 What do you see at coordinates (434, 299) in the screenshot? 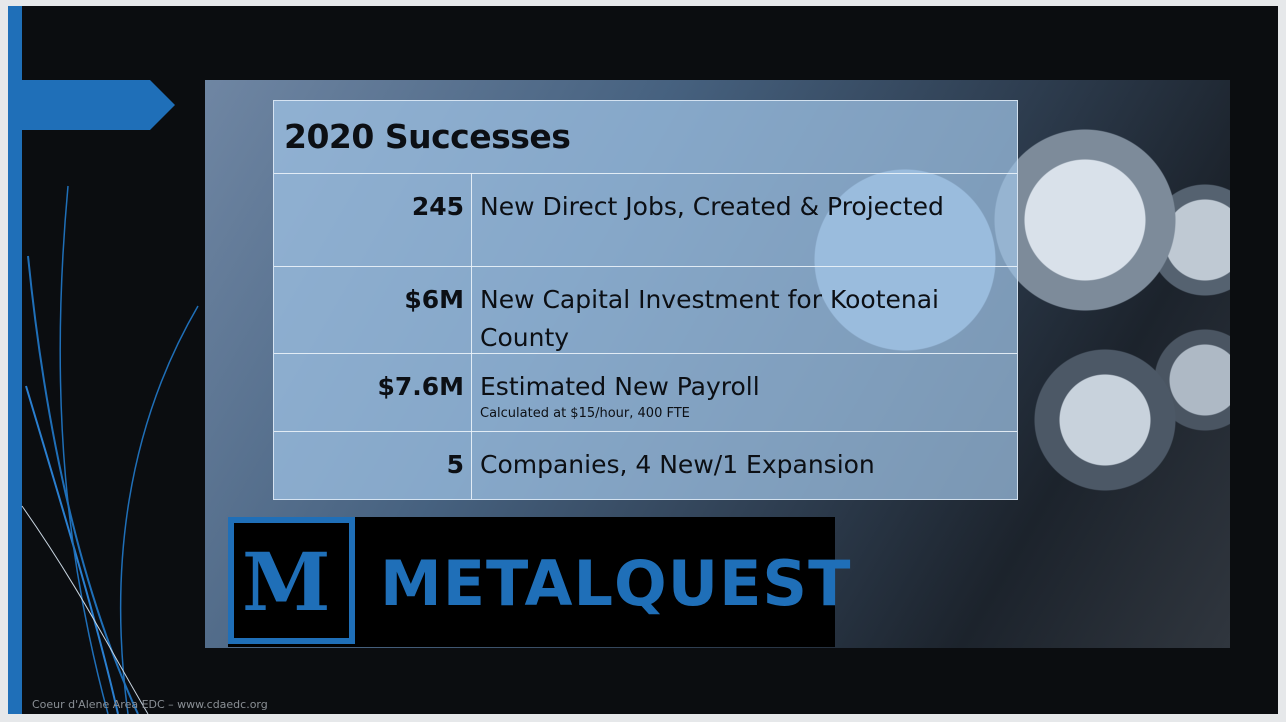
I see `figure: $6M` at bounding box center [434, 299].